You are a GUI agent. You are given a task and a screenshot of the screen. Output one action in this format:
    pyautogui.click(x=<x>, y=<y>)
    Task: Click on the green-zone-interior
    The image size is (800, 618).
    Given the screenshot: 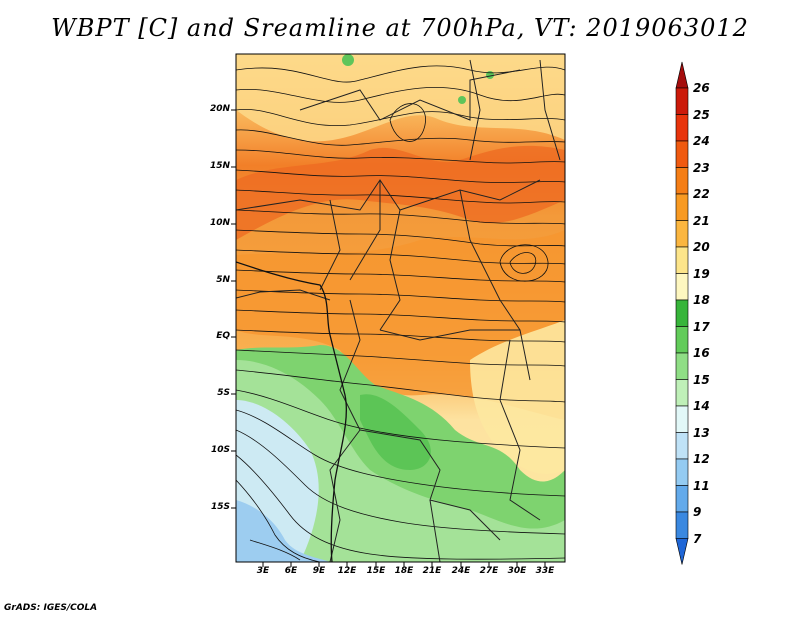 What is the action you would take?
    pyautogui.click(x=395, y=432)
    